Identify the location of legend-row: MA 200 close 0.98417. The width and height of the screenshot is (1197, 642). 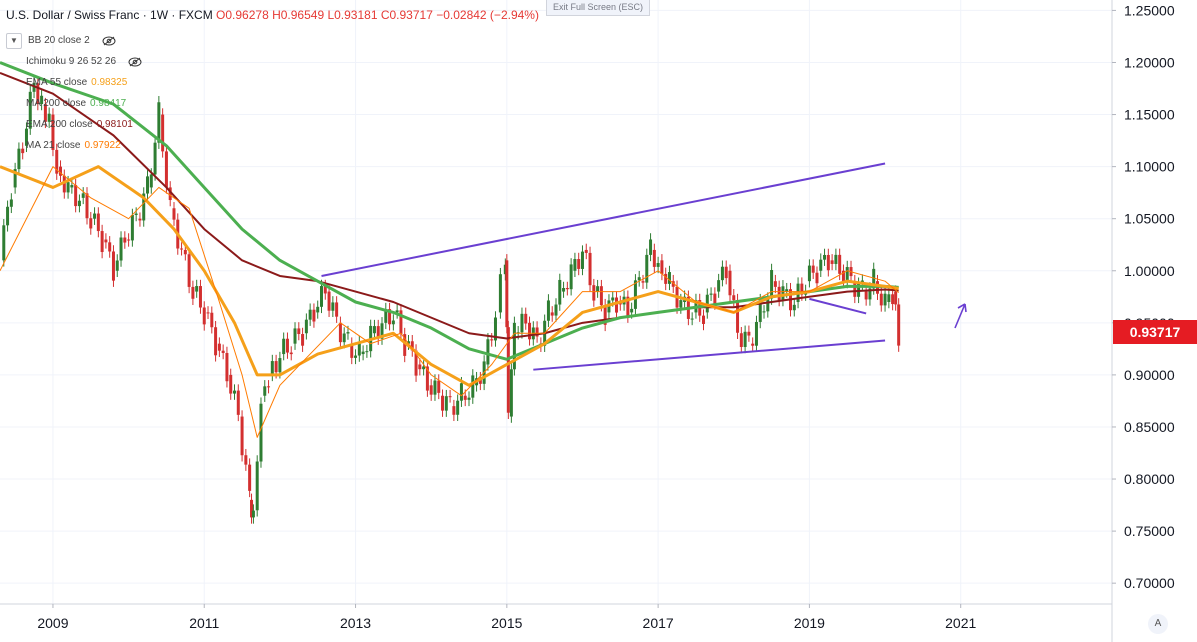
(74, 103).